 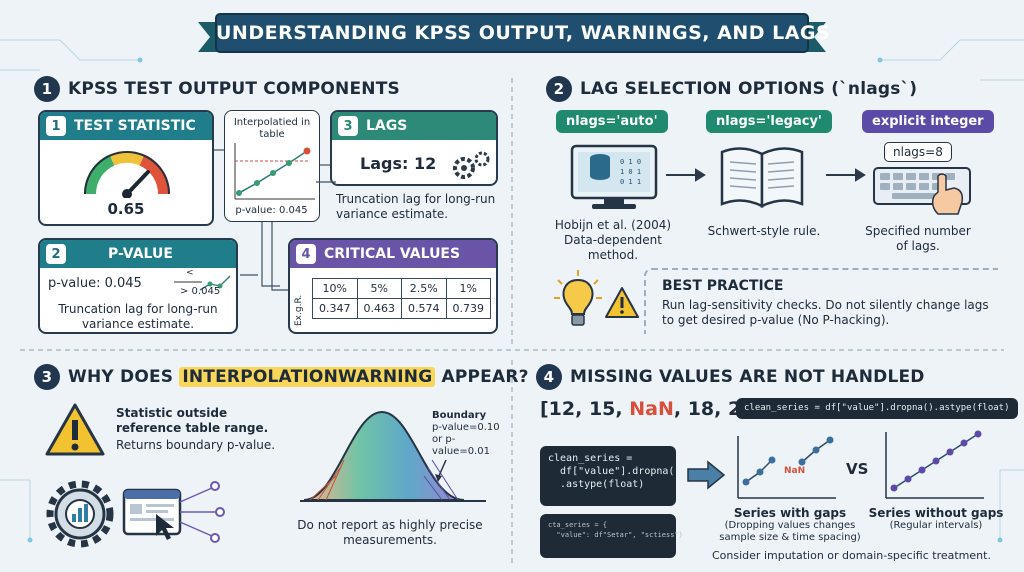 What do you see at coordinates (75, 429) in the screenshot?
I see `warning-triangle-icon` at bounding box center [75, 429].